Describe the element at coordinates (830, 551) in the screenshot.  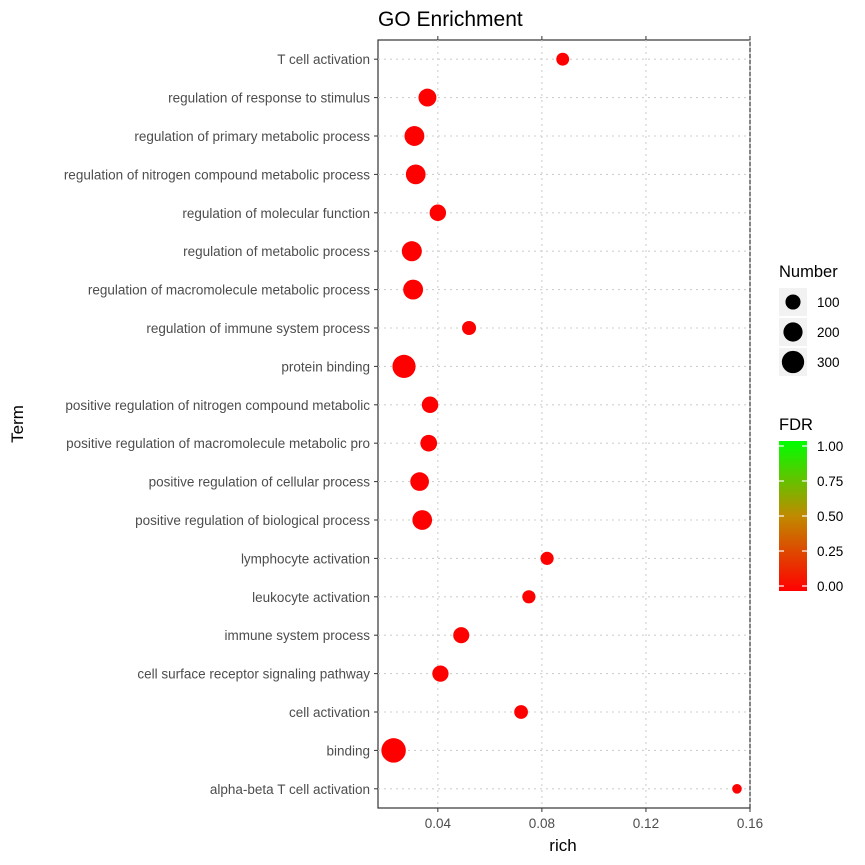
I see `color-legend-label: 0.25` at that location.